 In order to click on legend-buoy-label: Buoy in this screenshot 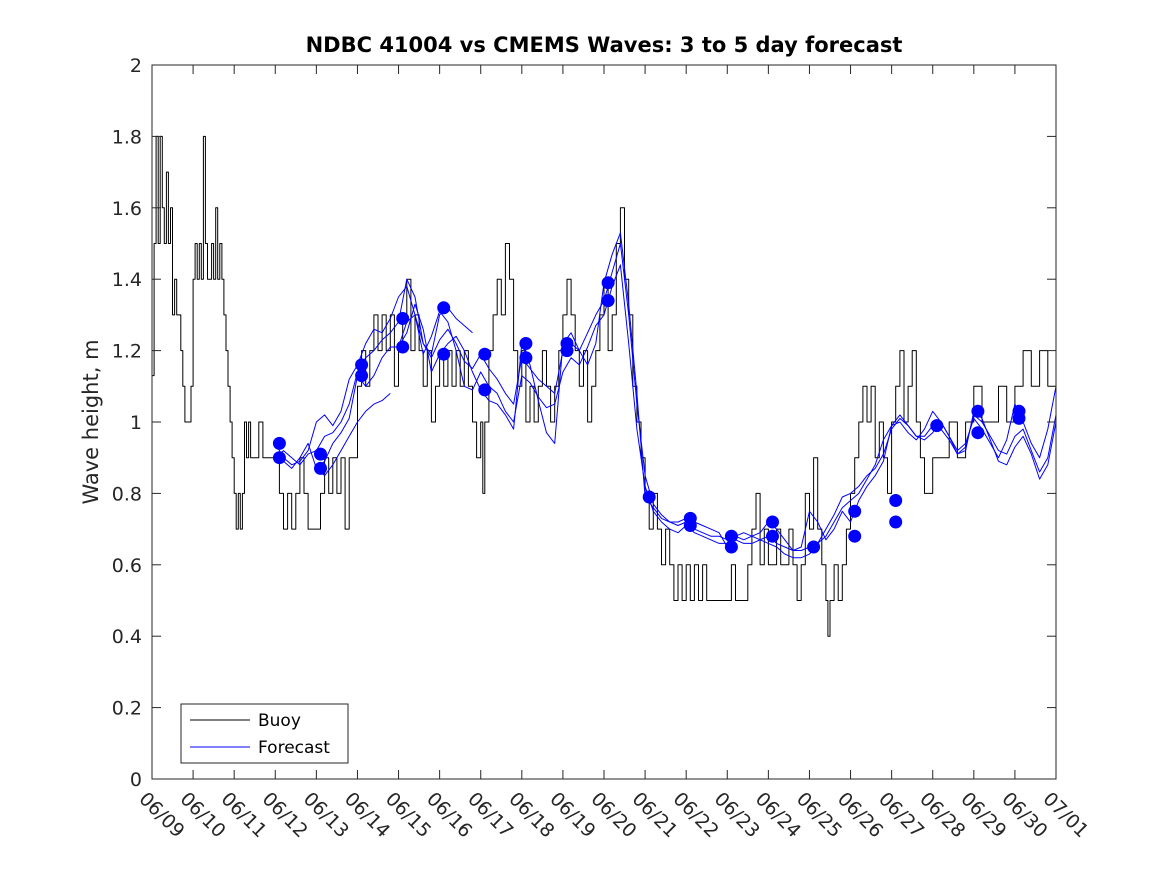, I will do `click(279, 721)`.